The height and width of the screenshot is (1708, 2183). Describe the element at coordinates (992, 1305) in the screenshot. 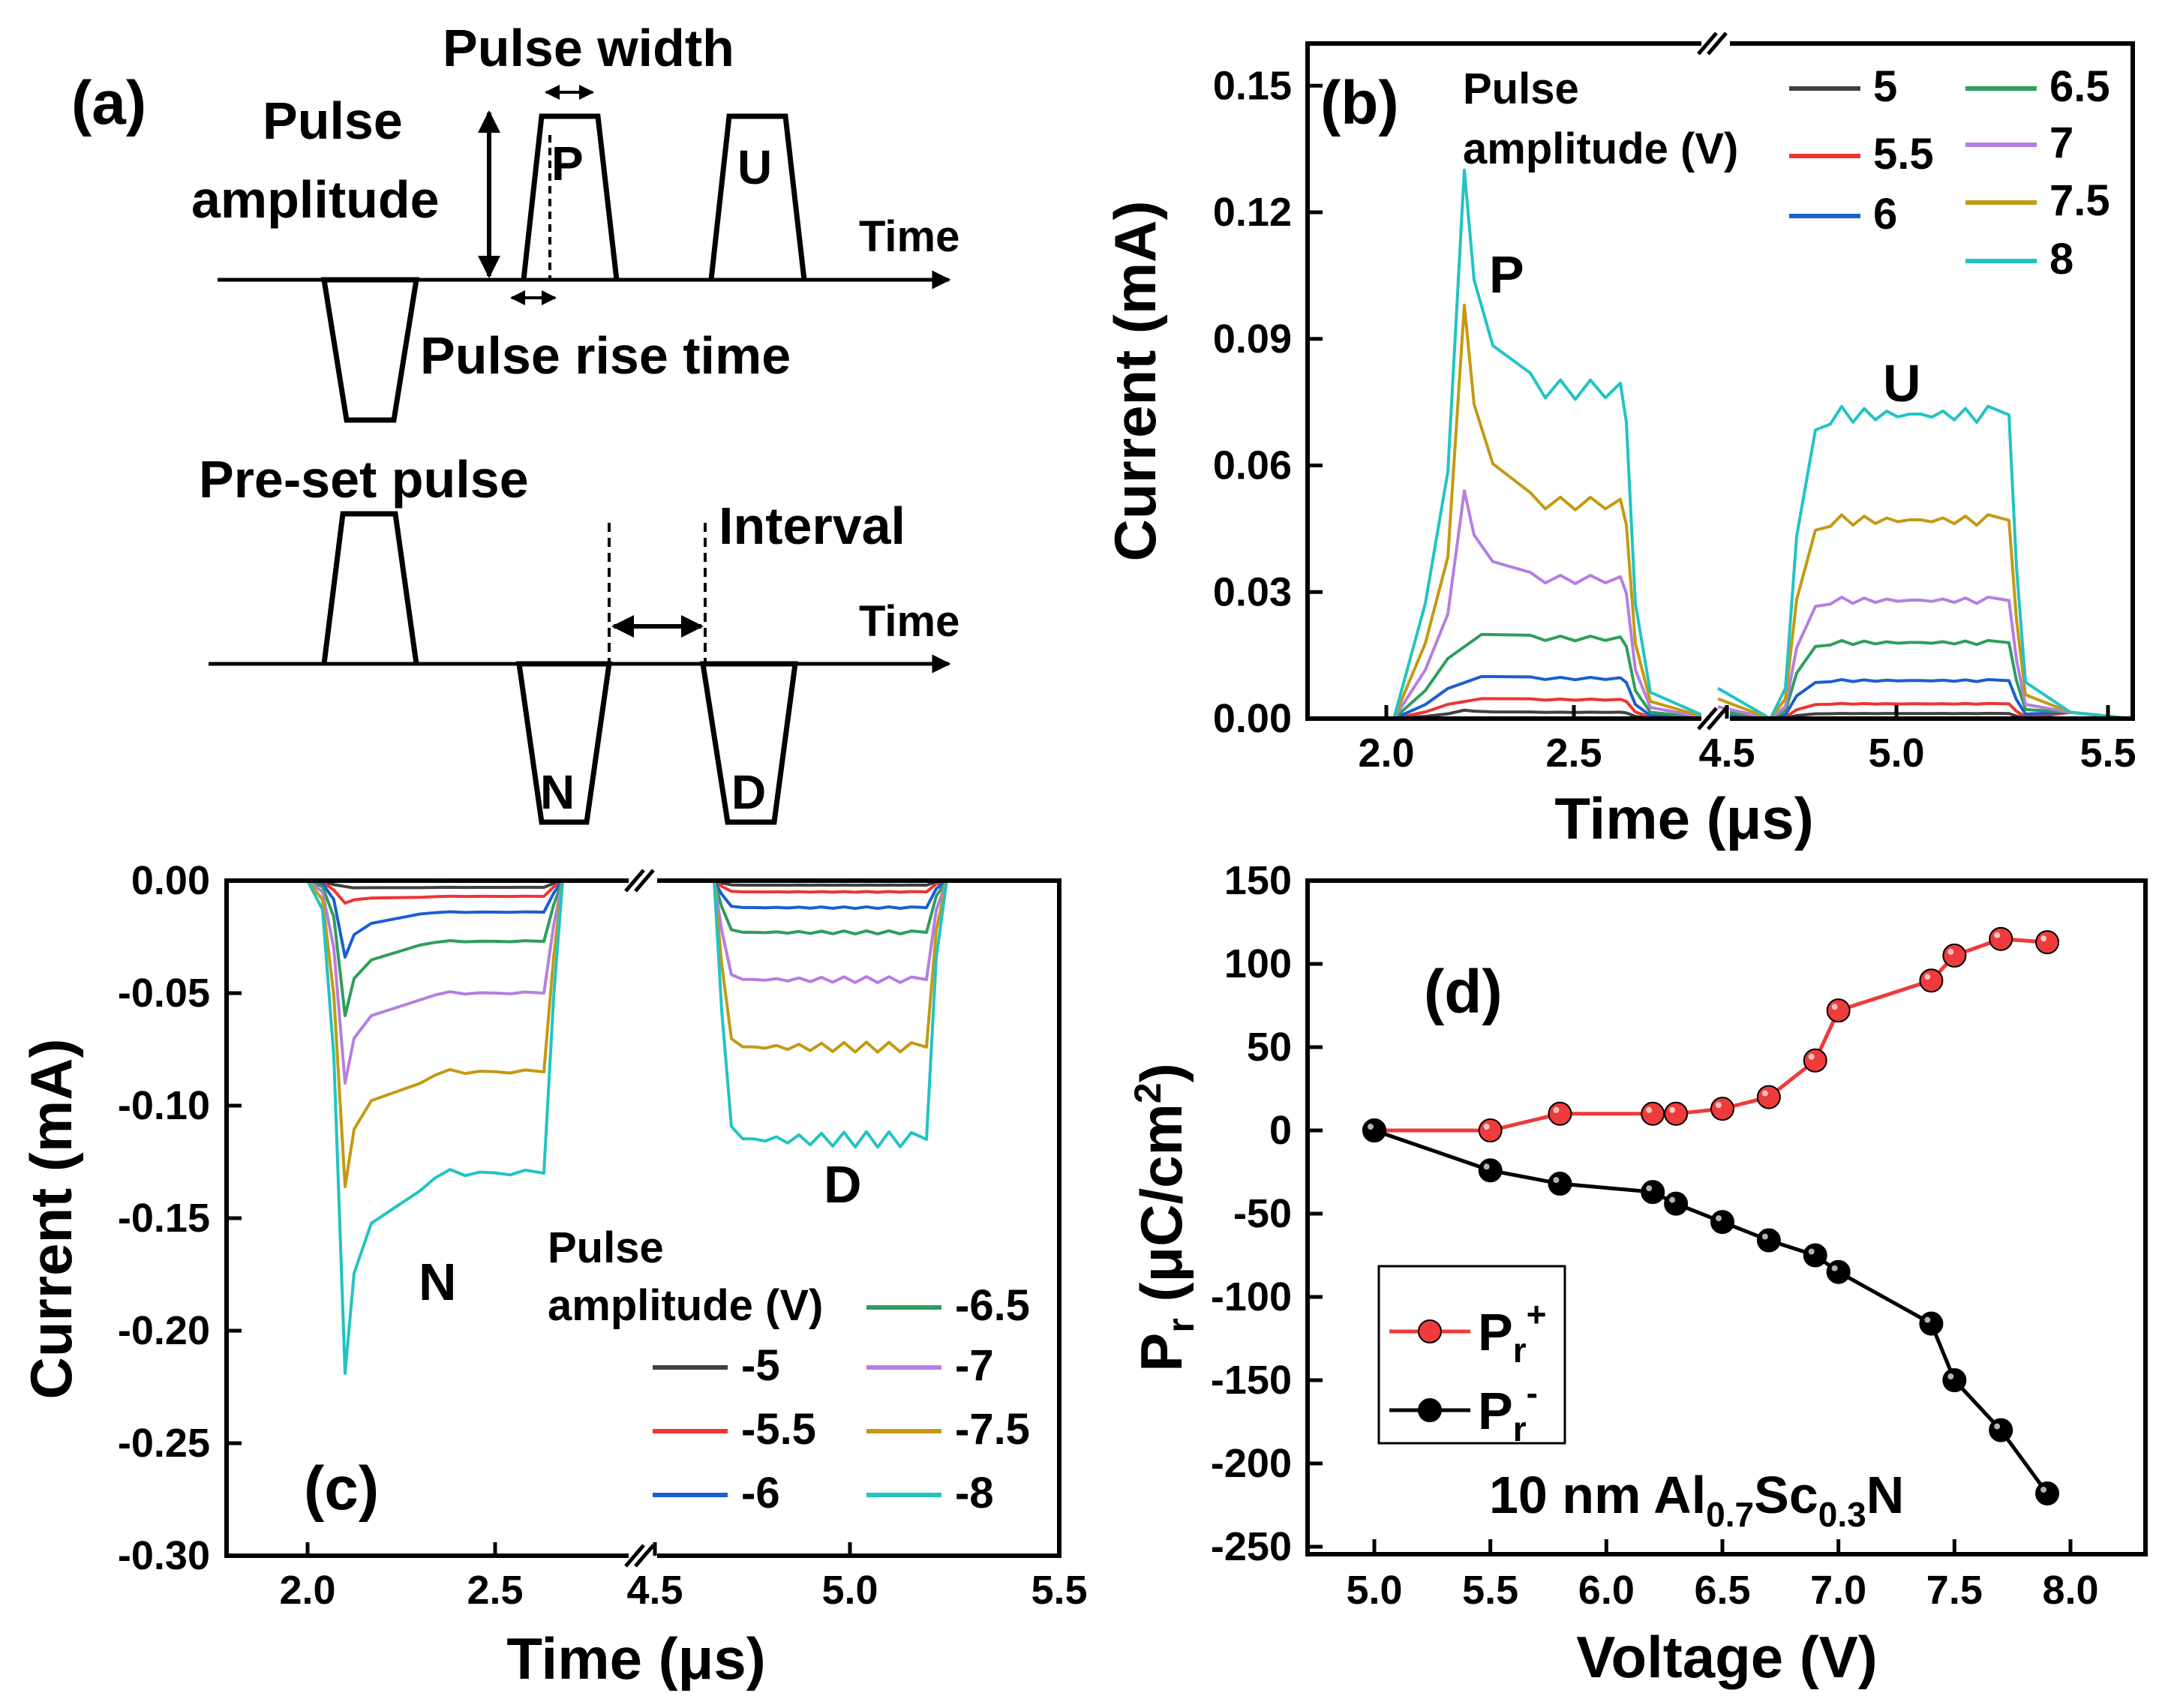

I see `panel-c-legend-label--6.5: -6.5` at that location.